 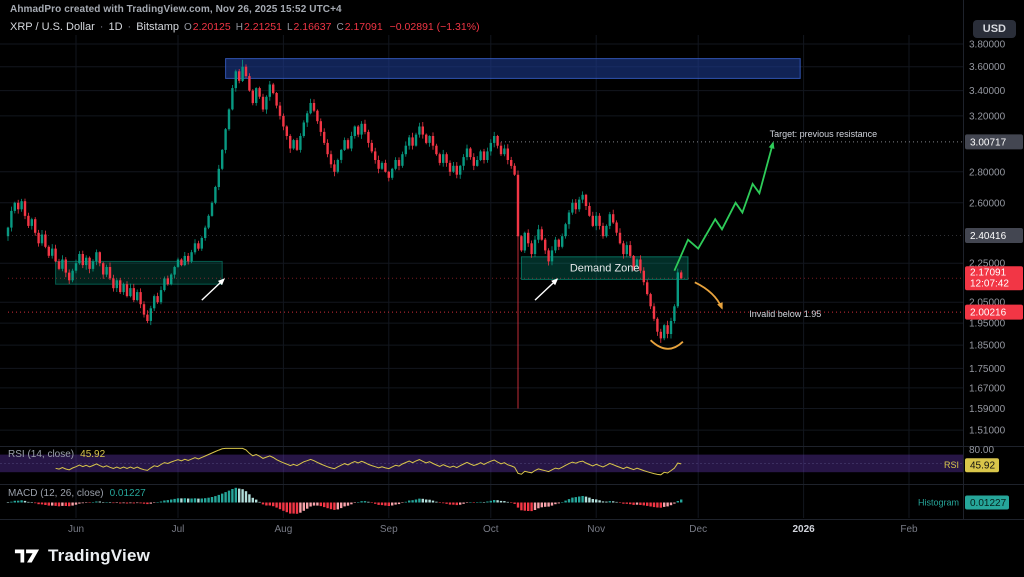 What do you see at coordinates (76, 529) in the screenshot?
I see `svg-text: Jun` at bounding box center [76, 529].